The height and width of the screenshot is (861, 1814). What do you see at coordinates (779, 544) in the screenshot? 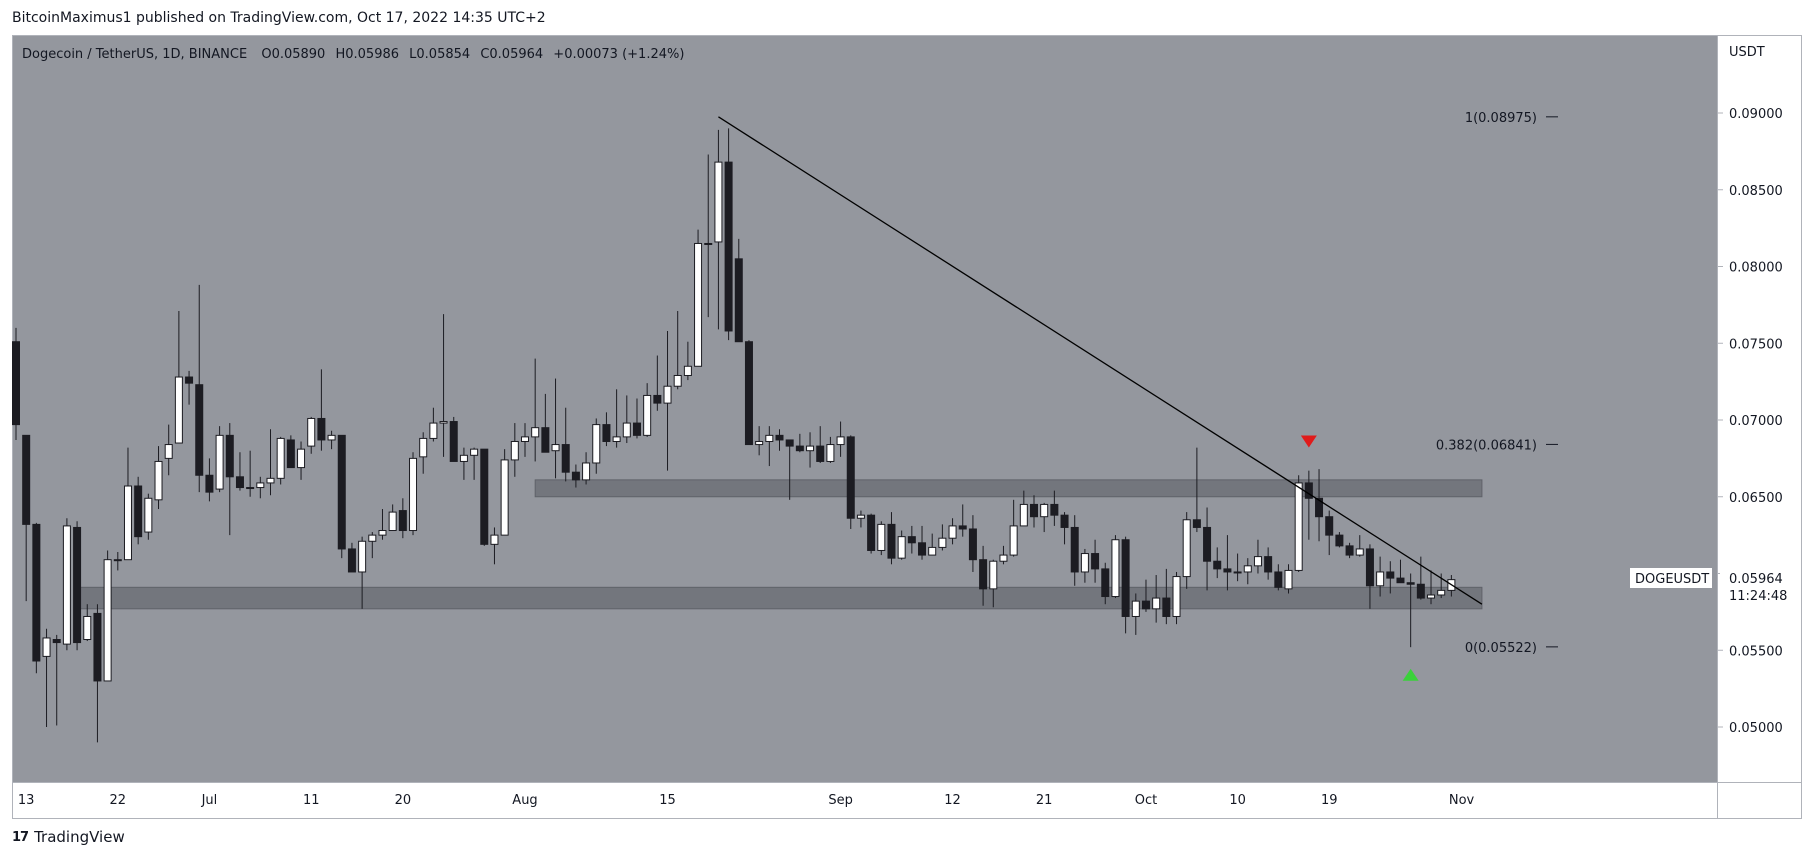
I see `support-resistance-zones` at bounding box center [779, 544].